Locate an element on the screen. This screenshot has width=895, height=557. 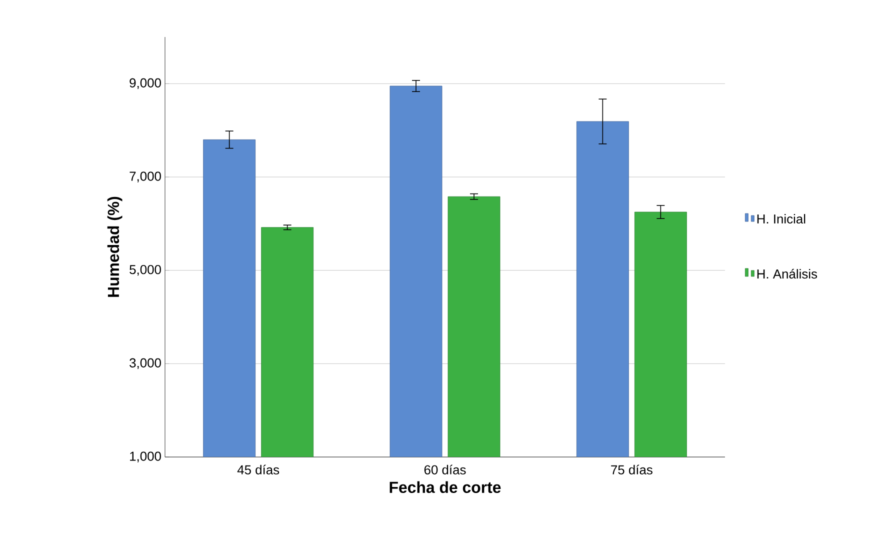
x-tick-label: 75 días is located at coordinates (631, 469).